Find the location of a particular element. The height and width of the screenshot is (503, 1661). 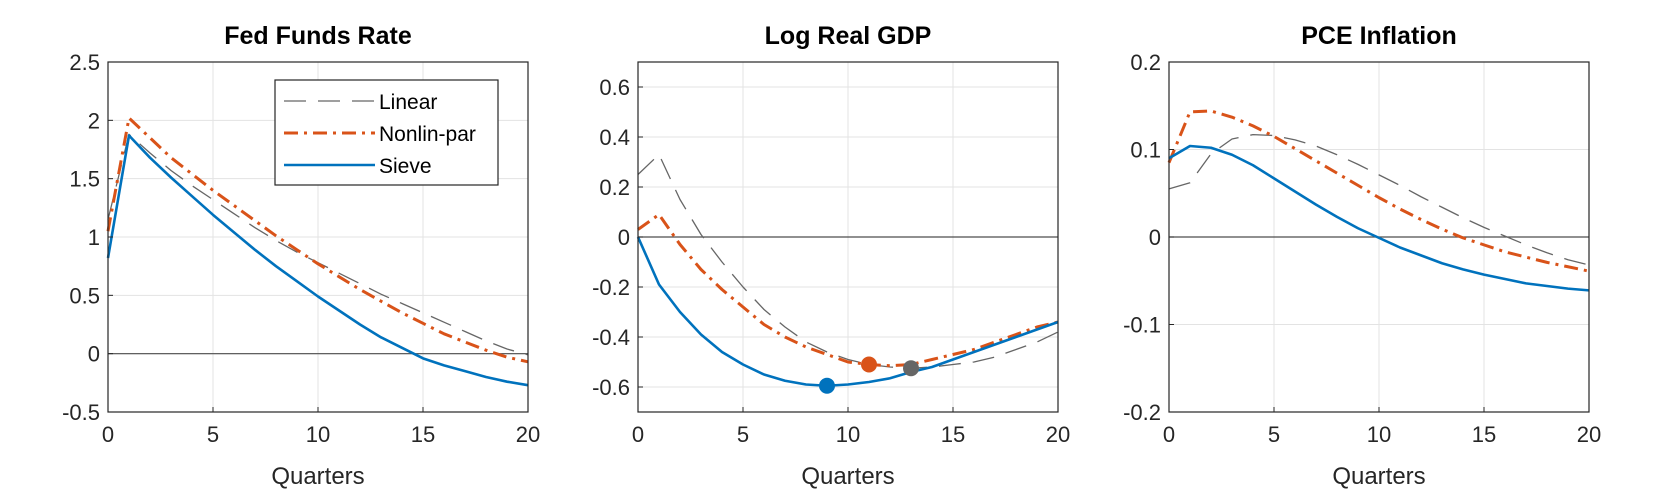

y-tick-label: 0.6 is located at coordinates (614, 87).